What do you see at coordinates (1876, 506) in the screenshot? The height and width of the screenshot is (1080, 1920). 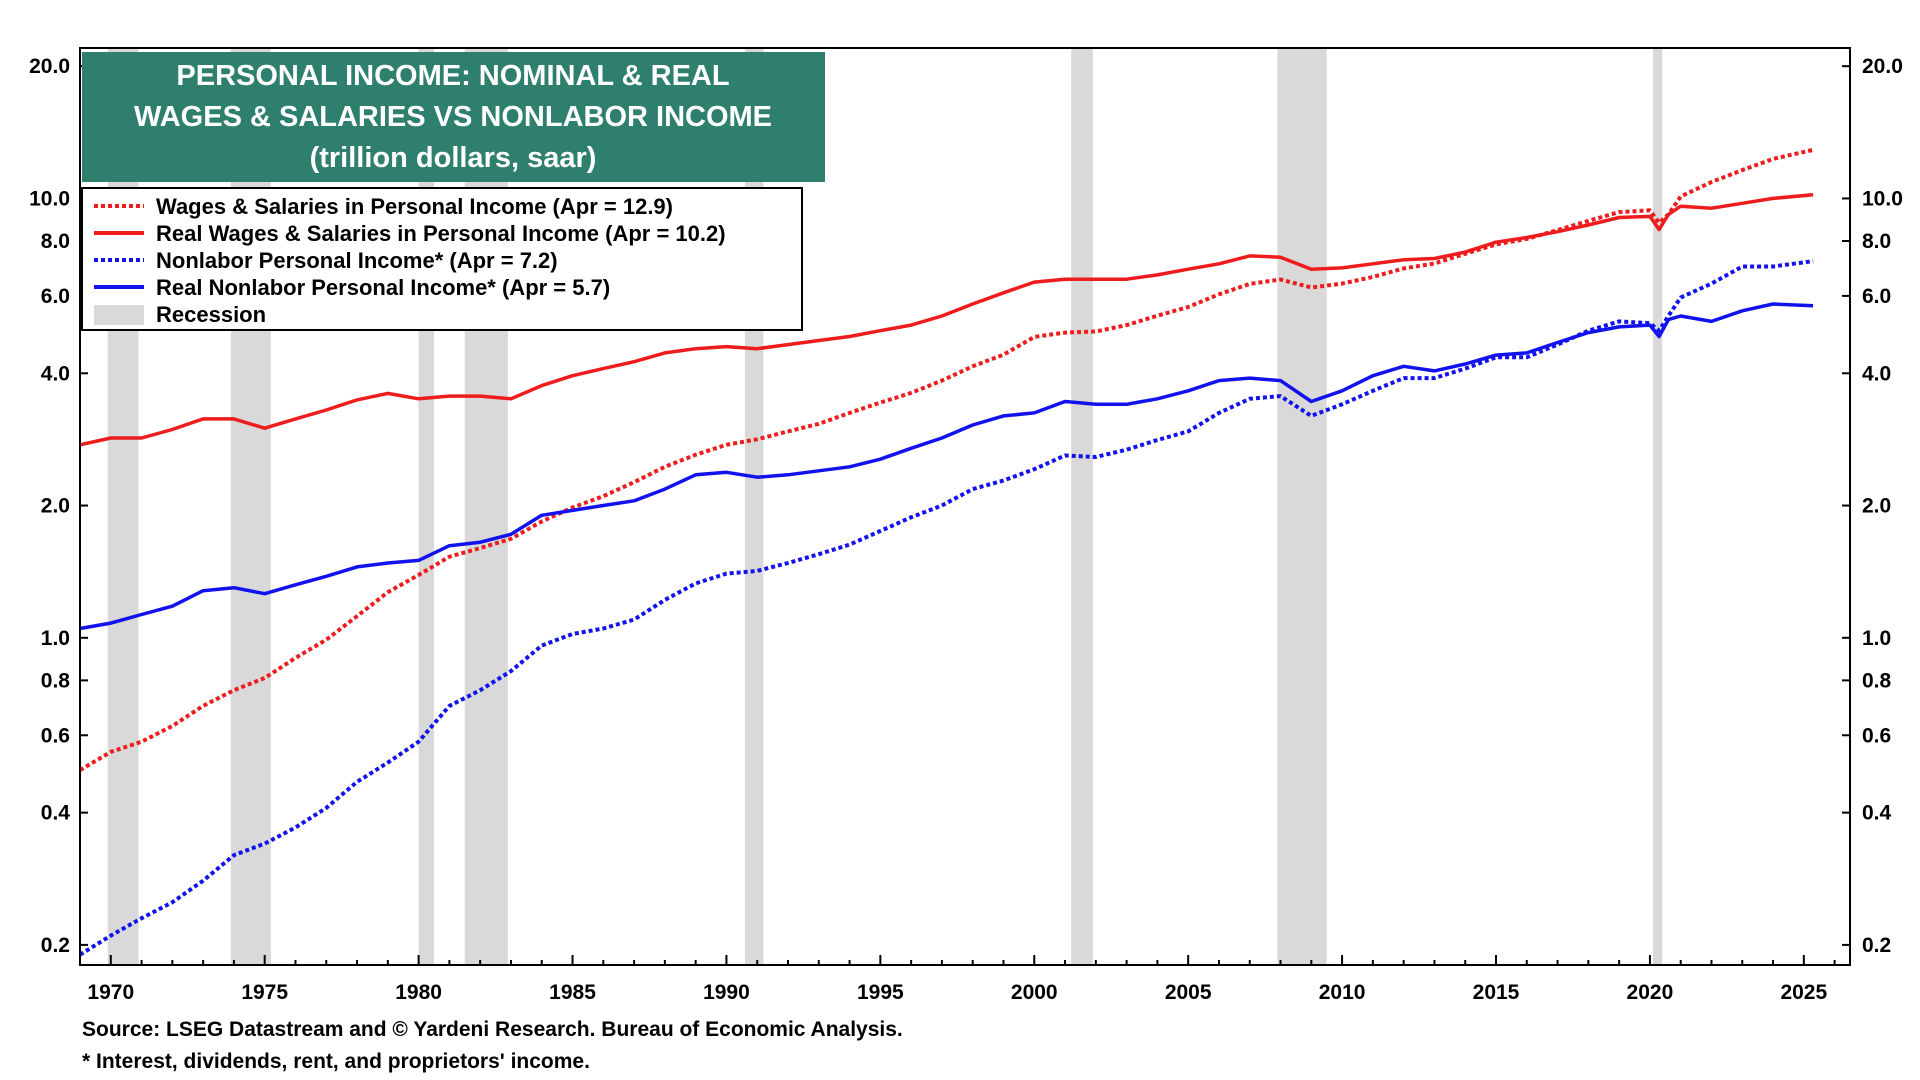 I see `y-tick-label-right: 2.0` at bounding box center [1876, 506].